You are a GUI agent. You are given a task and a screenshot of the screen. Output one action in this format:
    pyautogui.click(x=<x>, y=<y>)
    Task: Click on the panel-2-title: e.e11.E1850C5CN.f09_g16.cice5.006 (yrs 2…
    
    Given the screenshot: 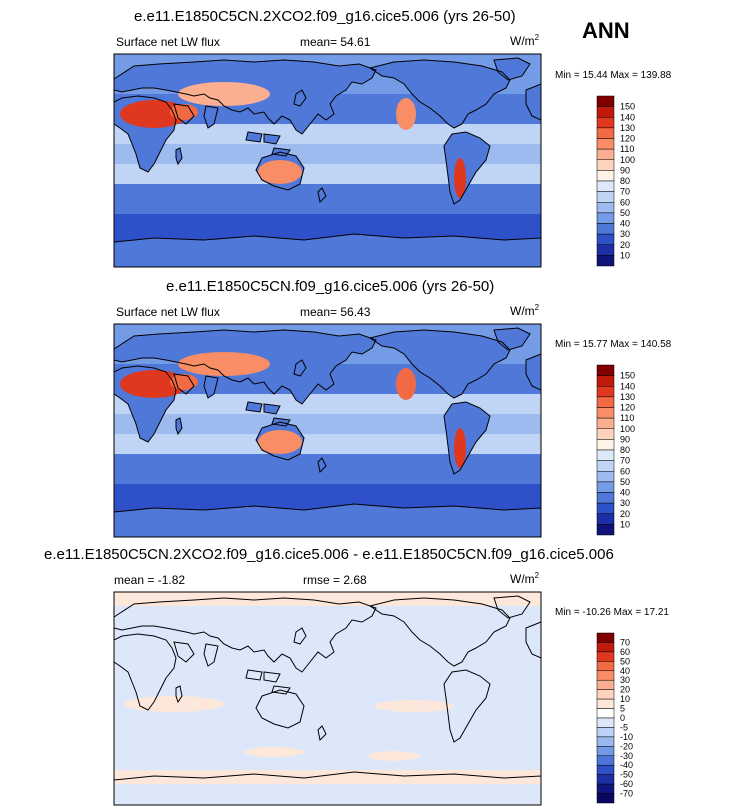 What is the action you would take?
    pyautogui.click(x=330, y=286)
    